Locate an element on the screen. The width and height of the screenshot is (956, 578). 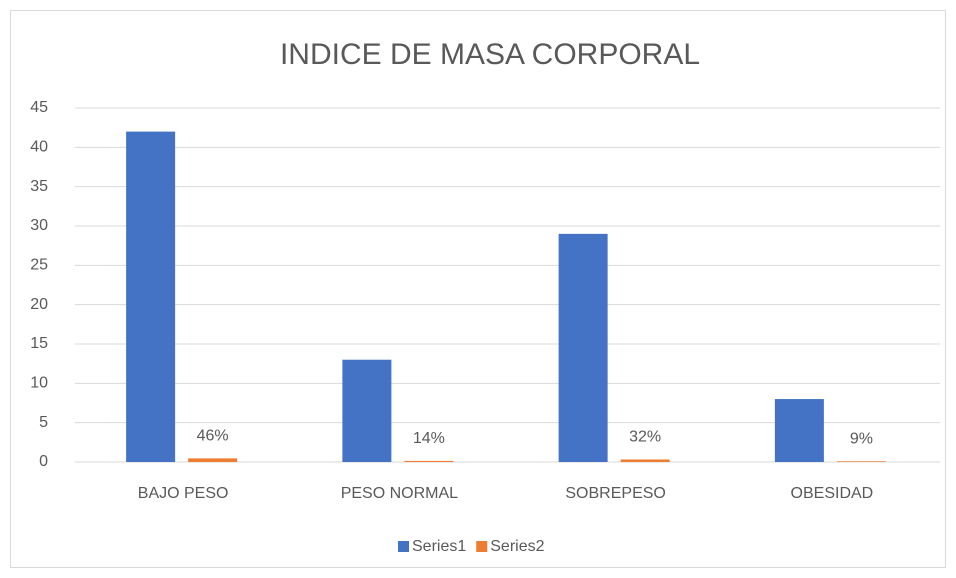
y-tick-label: 15 is located at coordinates (39, 343).